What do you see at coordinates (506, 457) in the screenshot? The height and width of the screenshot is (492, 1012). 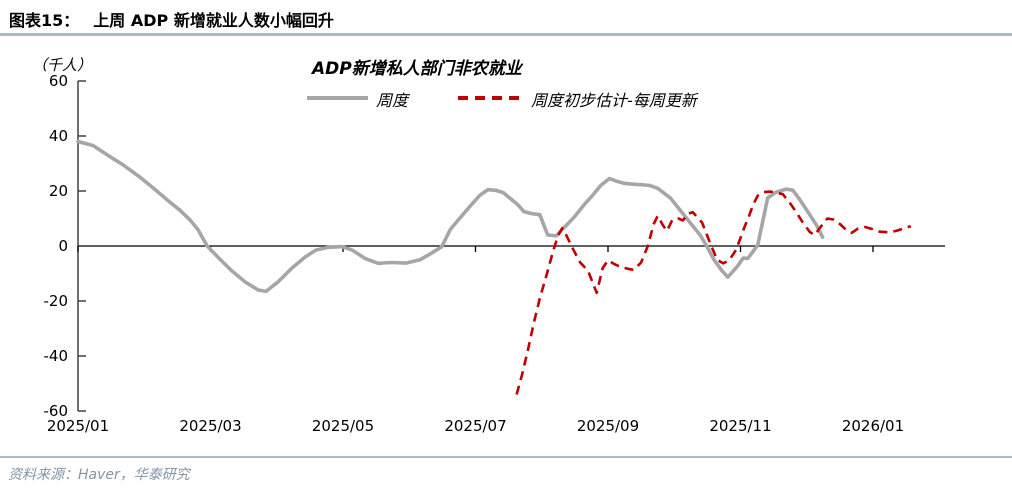 I see `footer-divider` at bounding box center [506, 457].